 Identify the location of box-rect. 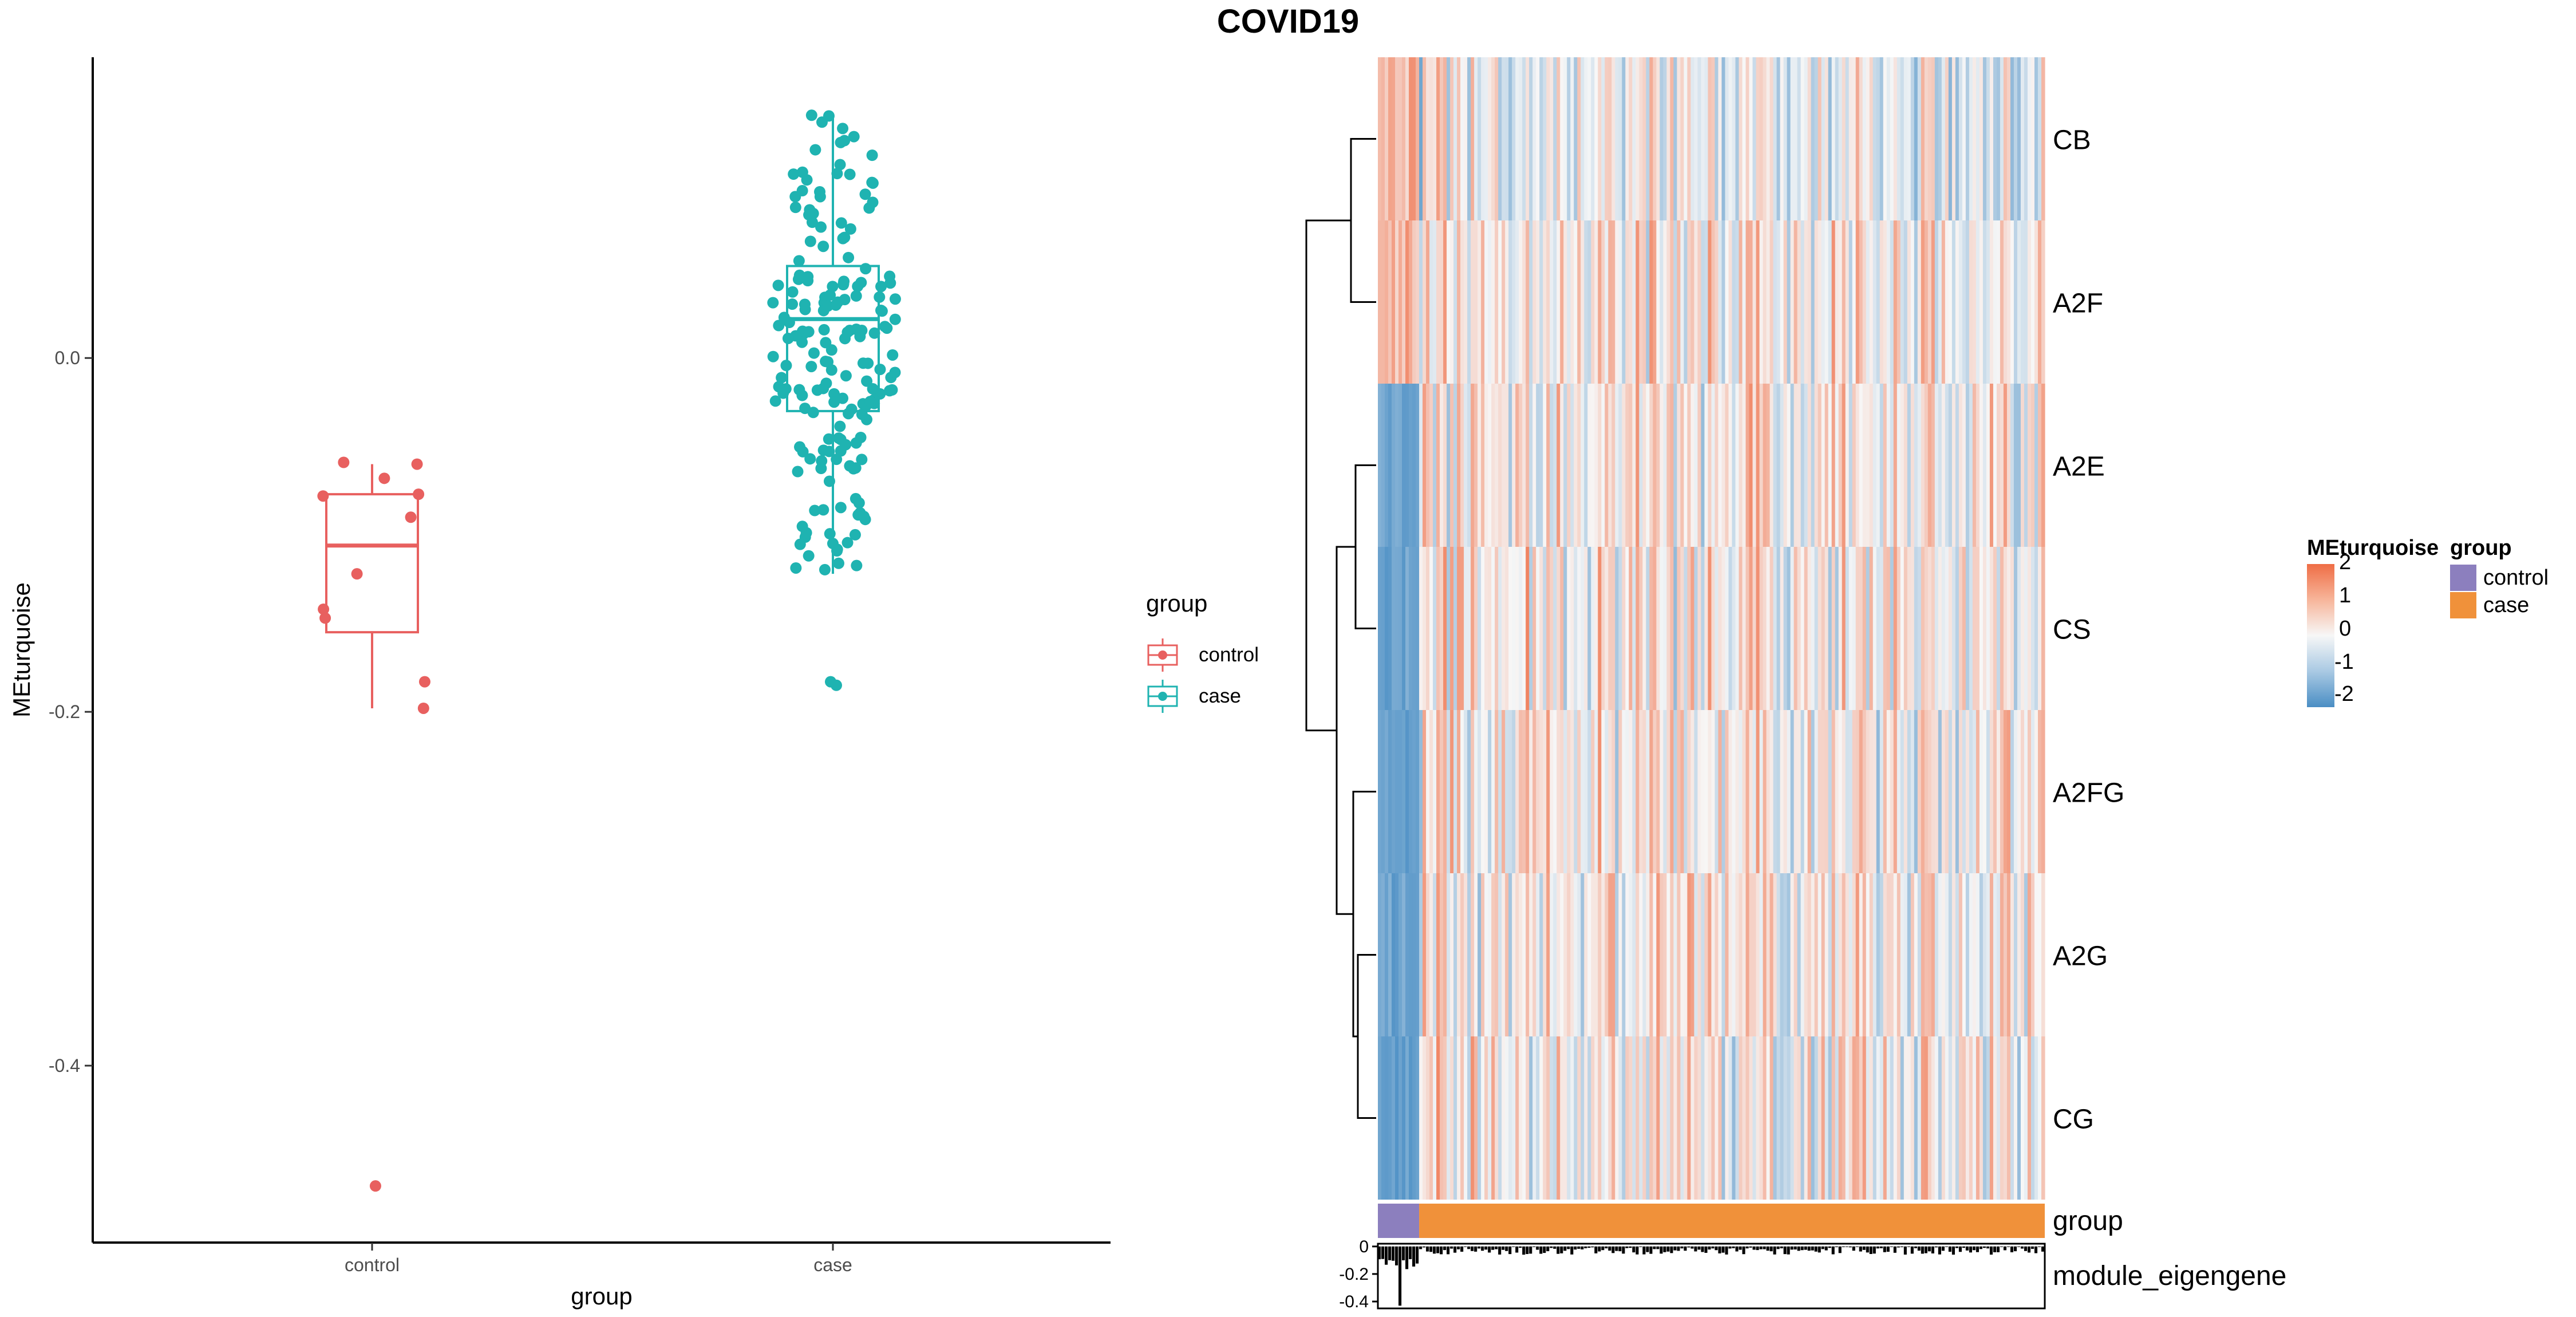
(372, 563).